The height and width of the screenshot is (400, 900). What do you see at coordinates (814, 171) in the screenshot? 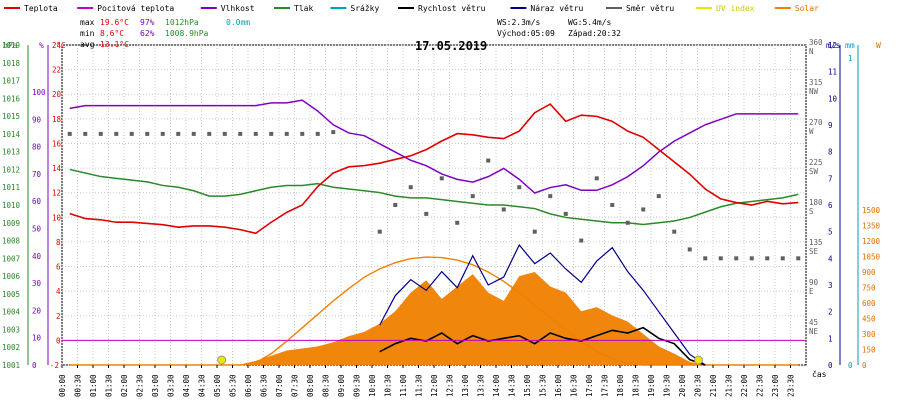
I see `tick-direction-label: SW` at bounding box center [814, 171].